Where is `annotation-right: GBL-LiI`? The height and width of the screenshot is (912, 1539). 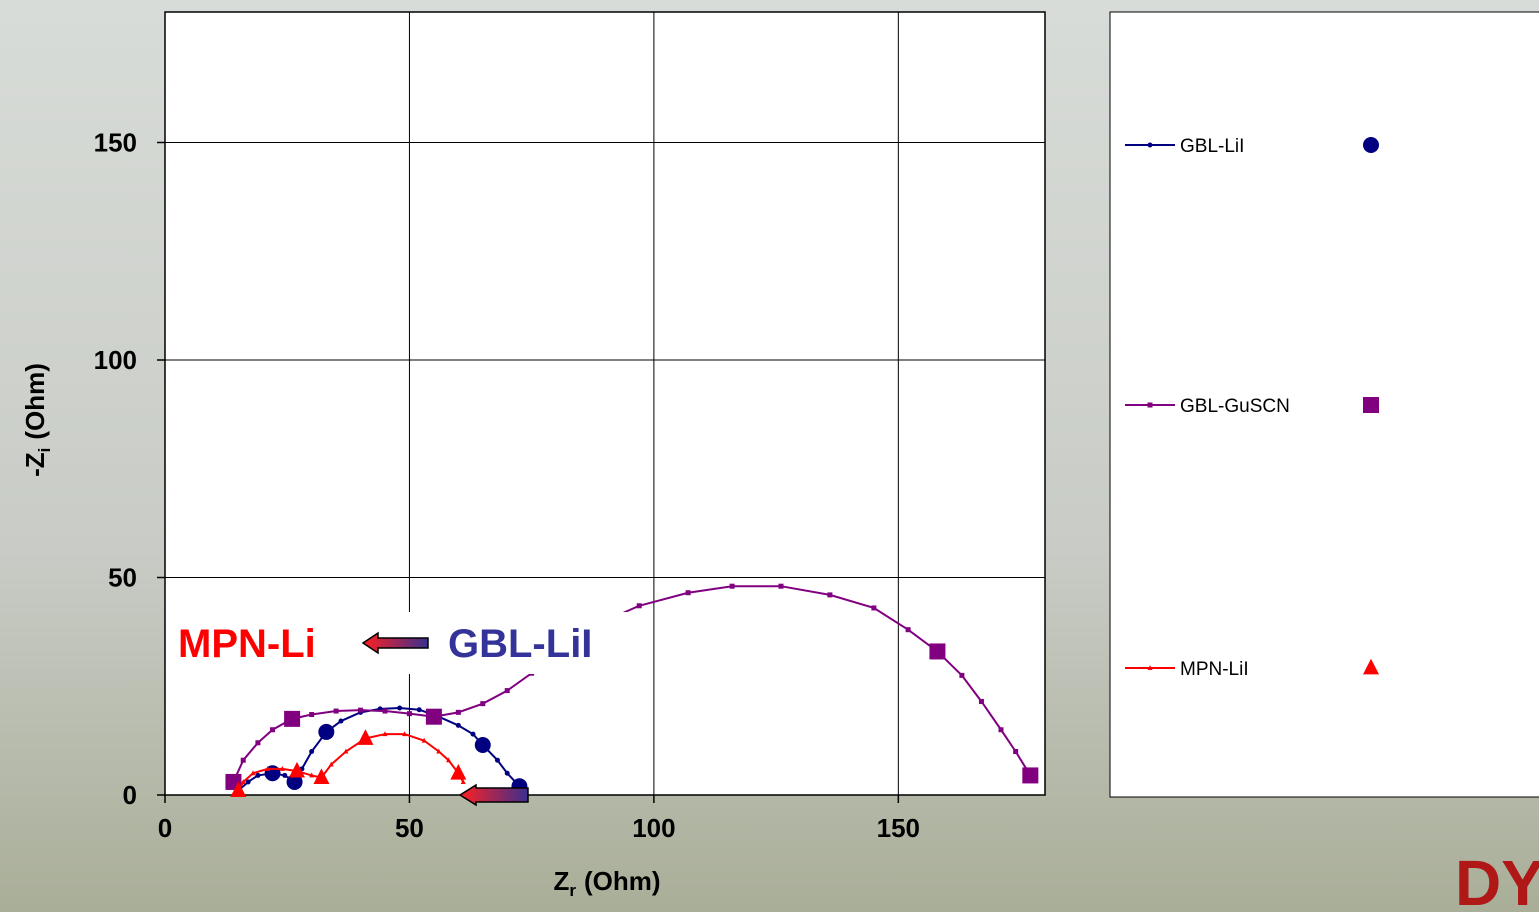 annotation-right: GBL-LiI is located at coordinates (520, 644).